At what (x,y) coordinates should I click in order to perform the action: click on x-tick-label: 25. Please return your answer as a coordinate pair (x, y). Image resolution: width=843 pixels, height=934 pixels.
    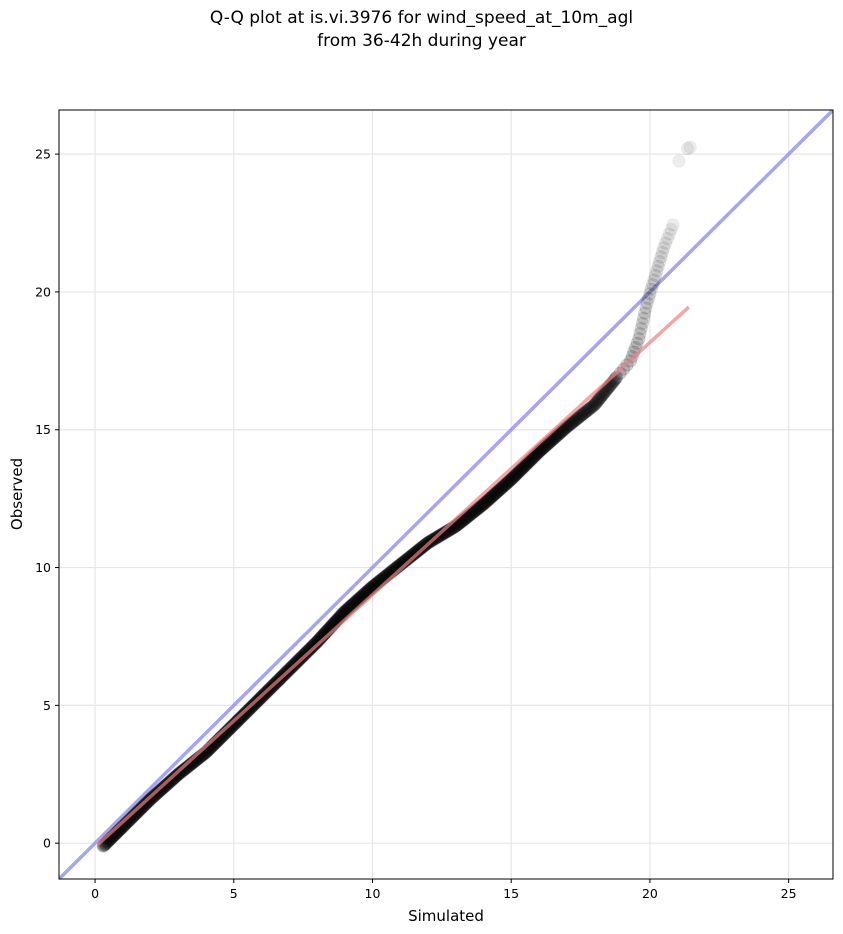
    Looking at the image, I should click on (789, 893).